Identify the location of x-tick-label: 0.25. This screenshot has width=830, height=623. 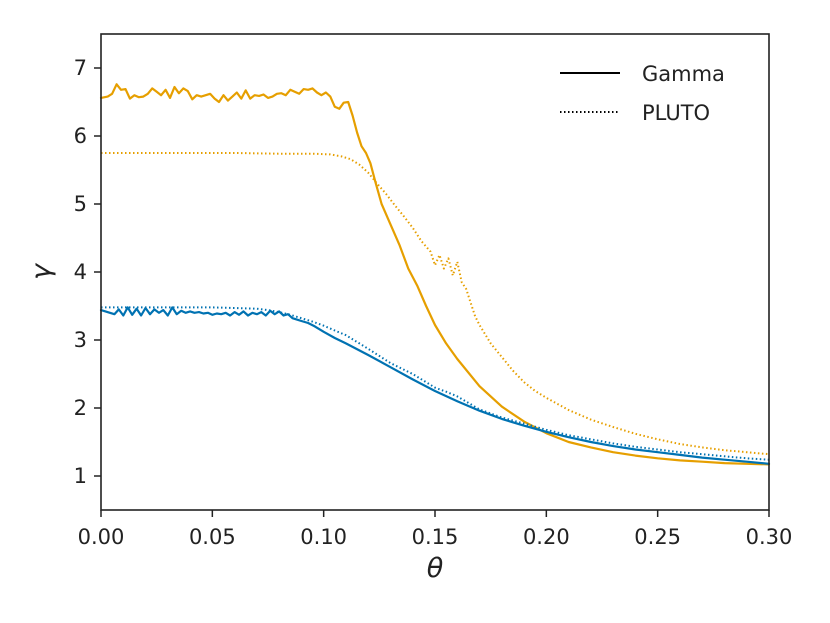
(657, 537).